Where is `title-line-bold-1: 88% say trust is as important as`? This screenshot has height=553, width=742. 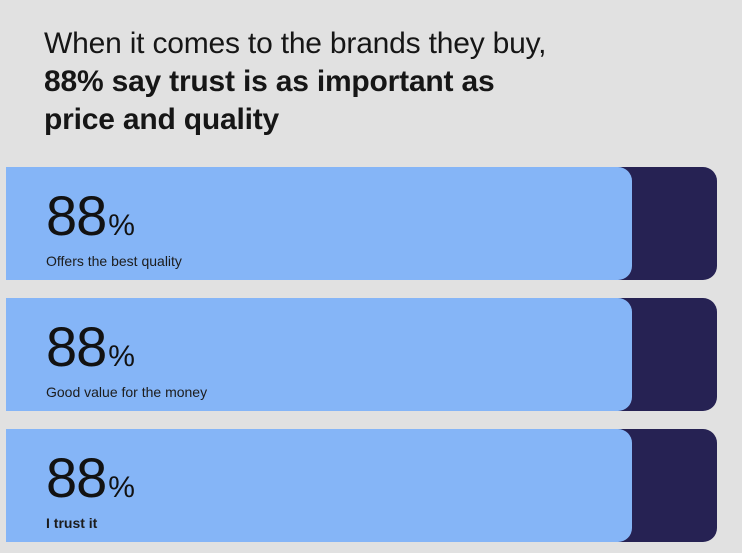
title-line-bold-1: 88% say trust is as important as is located at coordinates (269, 82).